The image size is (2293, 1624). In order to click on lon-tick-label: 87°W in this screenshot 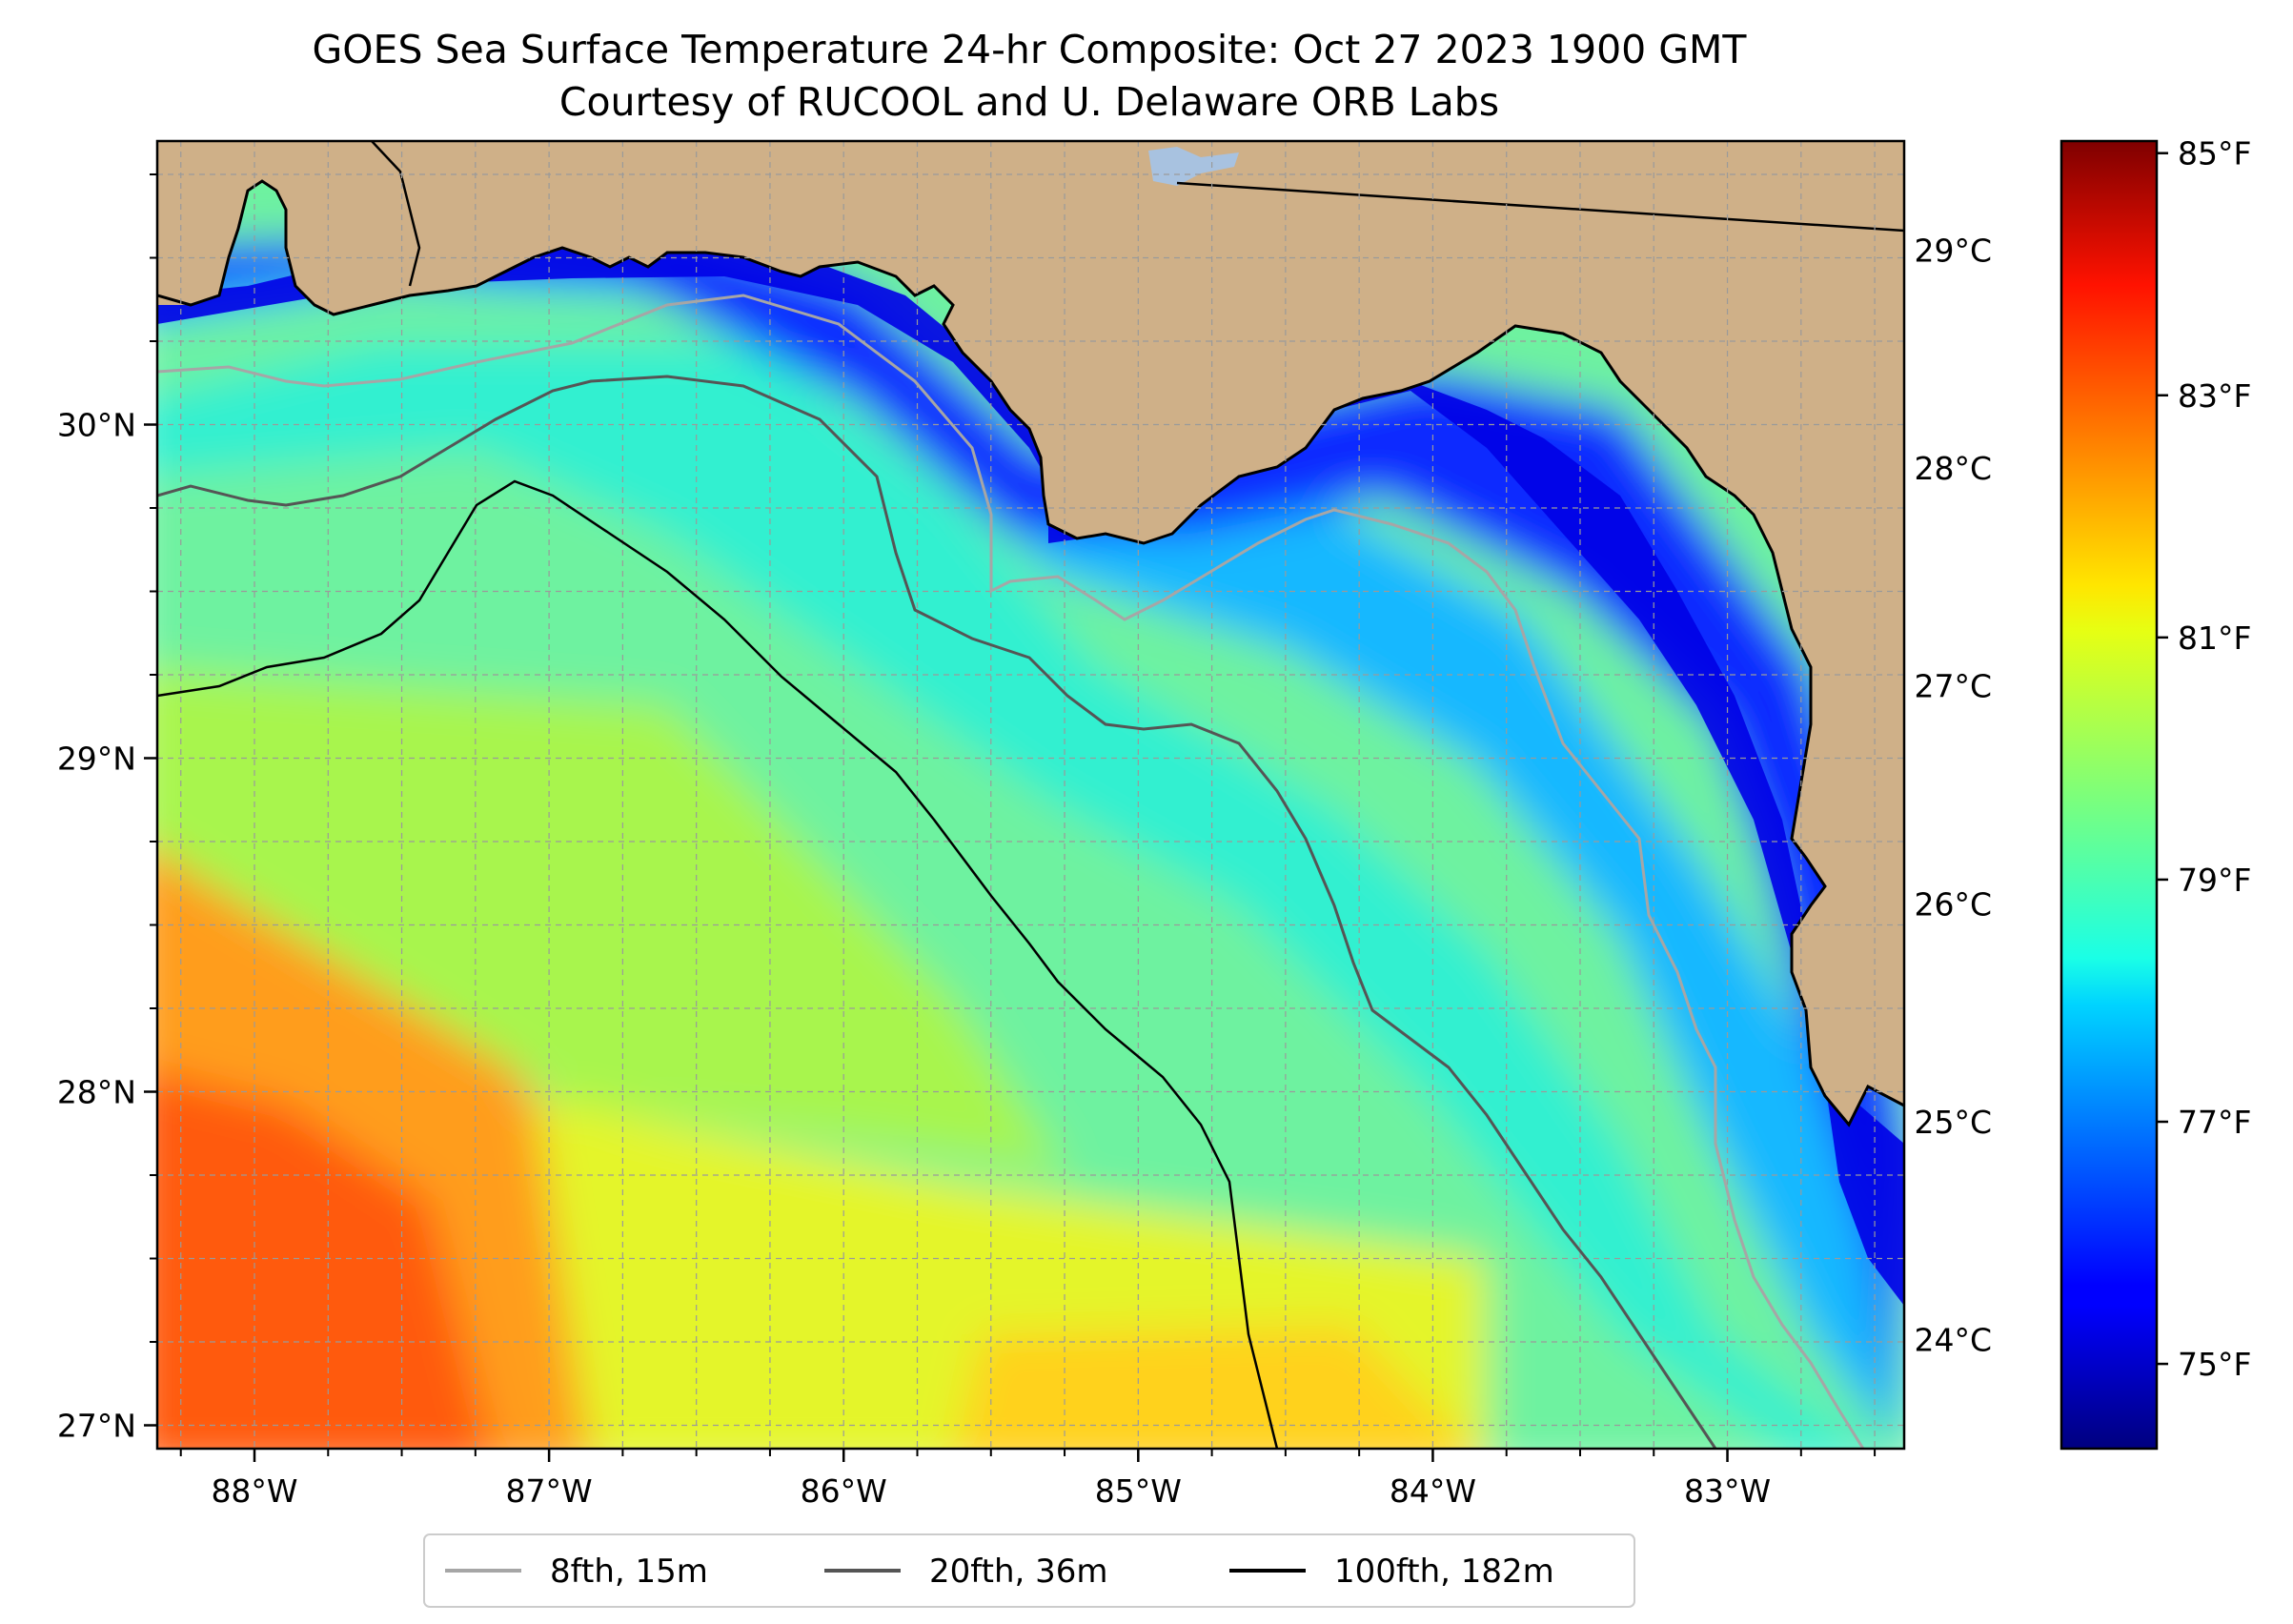, I will do `click(549, 1491)`.